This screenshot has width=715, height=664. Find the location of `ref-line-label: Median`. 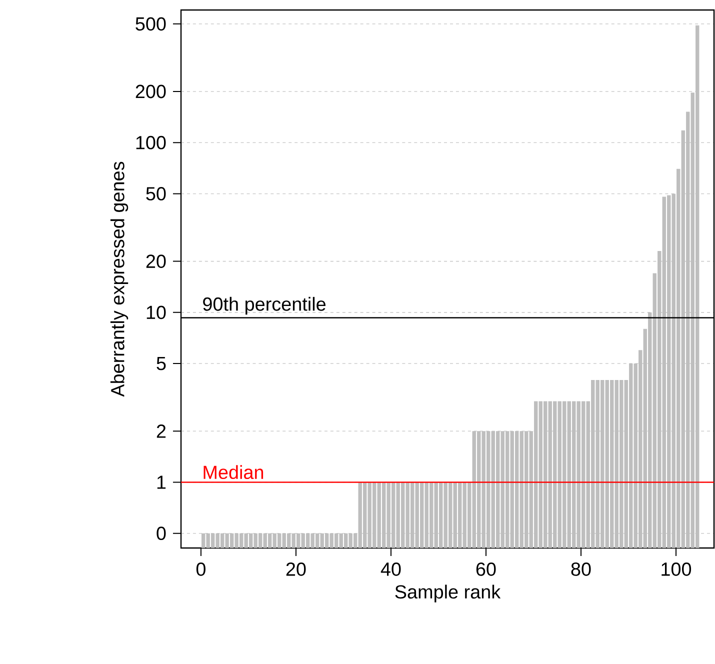

ref-line-label: Median is located at coordinates (234, 472).